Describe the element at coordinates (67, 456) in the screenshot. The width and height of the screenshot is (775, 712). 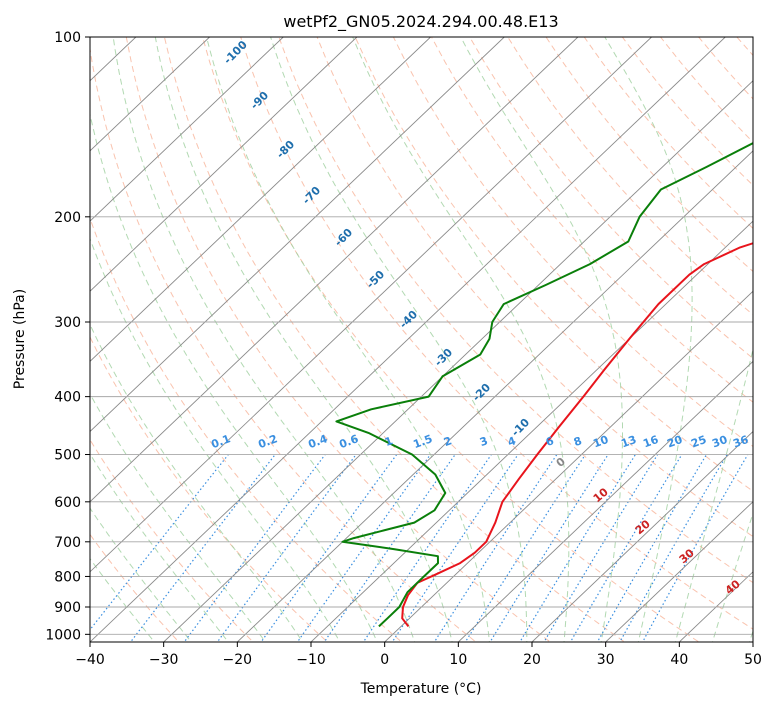
I see `y-tick-label: 500` at that location.